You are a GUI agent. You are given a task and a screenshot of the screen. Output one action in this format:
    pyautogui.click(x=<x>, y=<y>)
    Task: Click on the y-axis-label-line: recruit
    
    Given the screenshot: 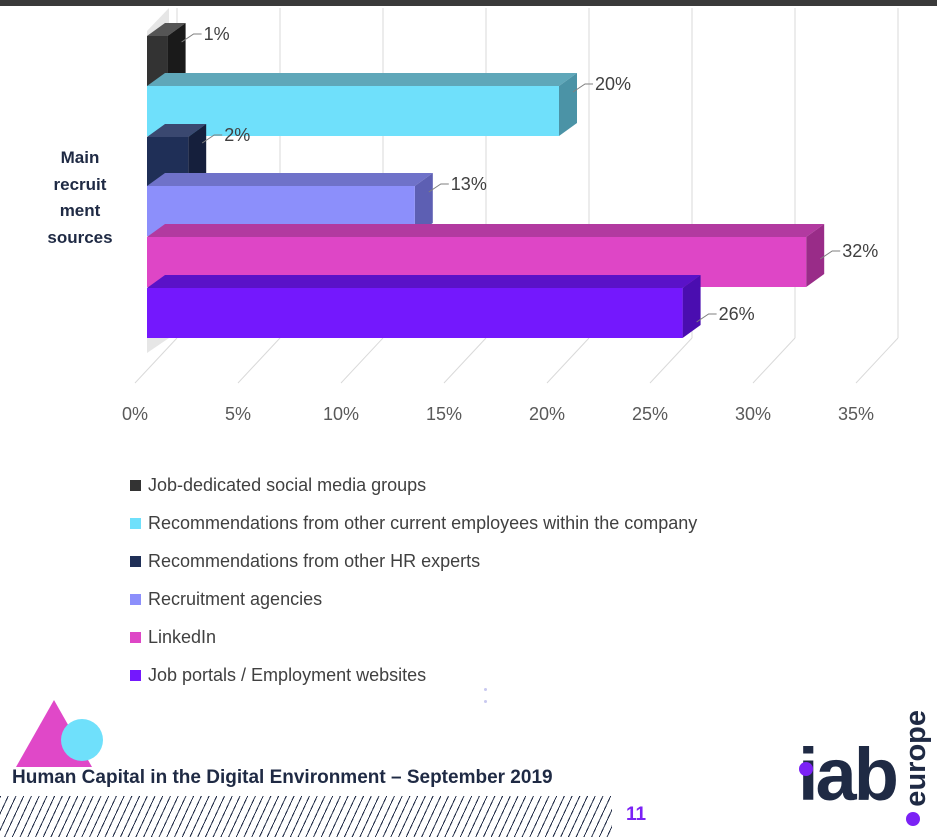 What is the action you would take?
    pyautogui.click(x=80, y=184)
    